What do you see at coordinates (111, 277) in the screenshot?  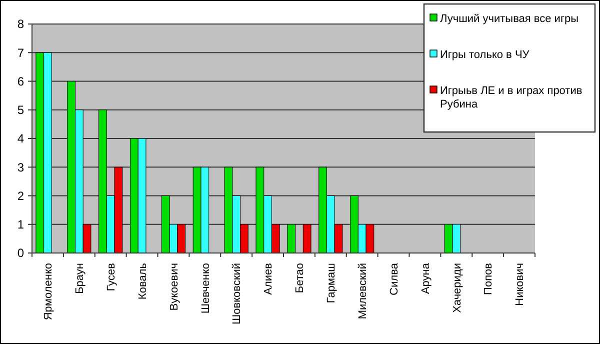 I see `x-tick-label: Гусев` at bounding box center [111, 277].